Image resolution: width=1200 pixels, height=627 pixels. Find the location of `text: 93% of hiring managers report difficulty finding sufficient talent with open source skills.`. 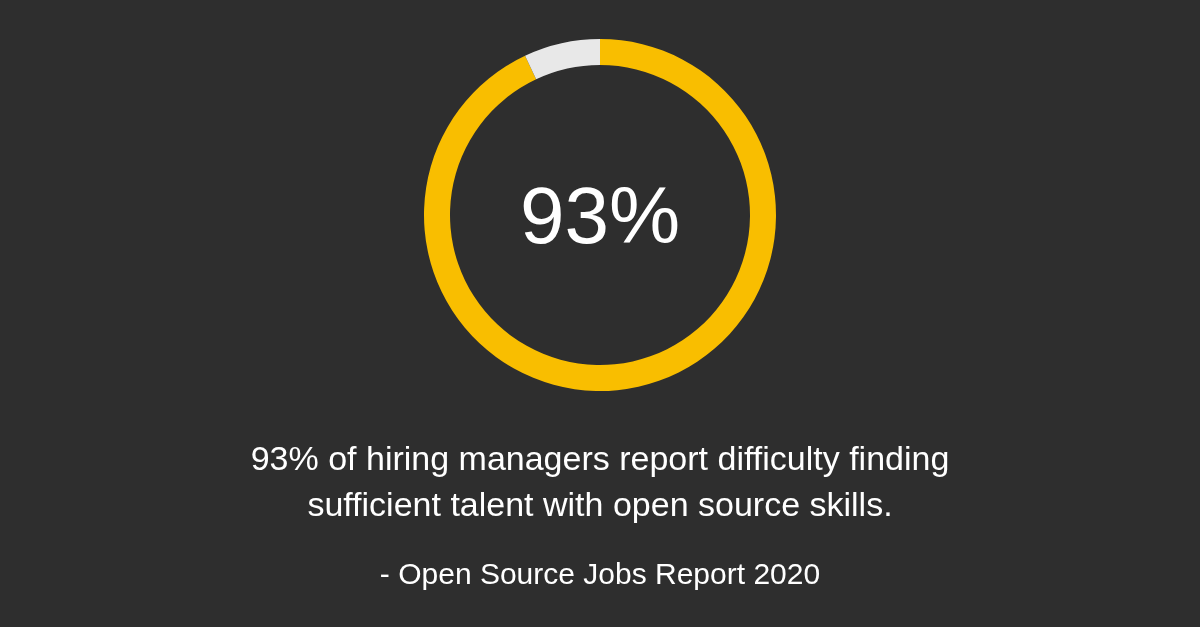

text: 93% of hiring managers report difficulty finding sufficient talent with open source skills. is located at coordinates (600, 481).